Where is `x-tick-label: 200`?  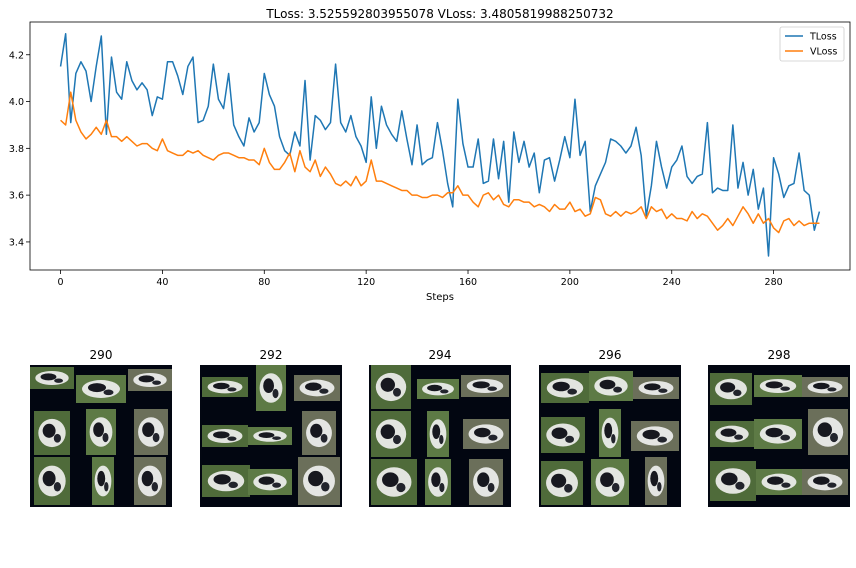
x-tick-label: 200 is located at coordinates (570, 282).